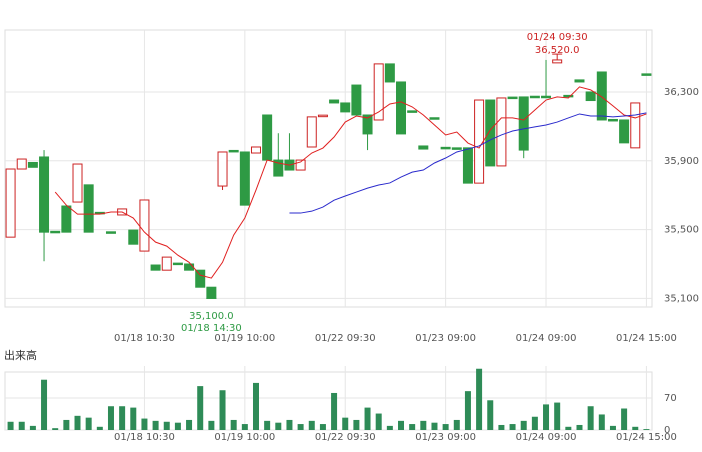 Image resolution: width=702 pixels, height=452 pixels. I want to click on y-tick-label: 0, so click(667, 430).